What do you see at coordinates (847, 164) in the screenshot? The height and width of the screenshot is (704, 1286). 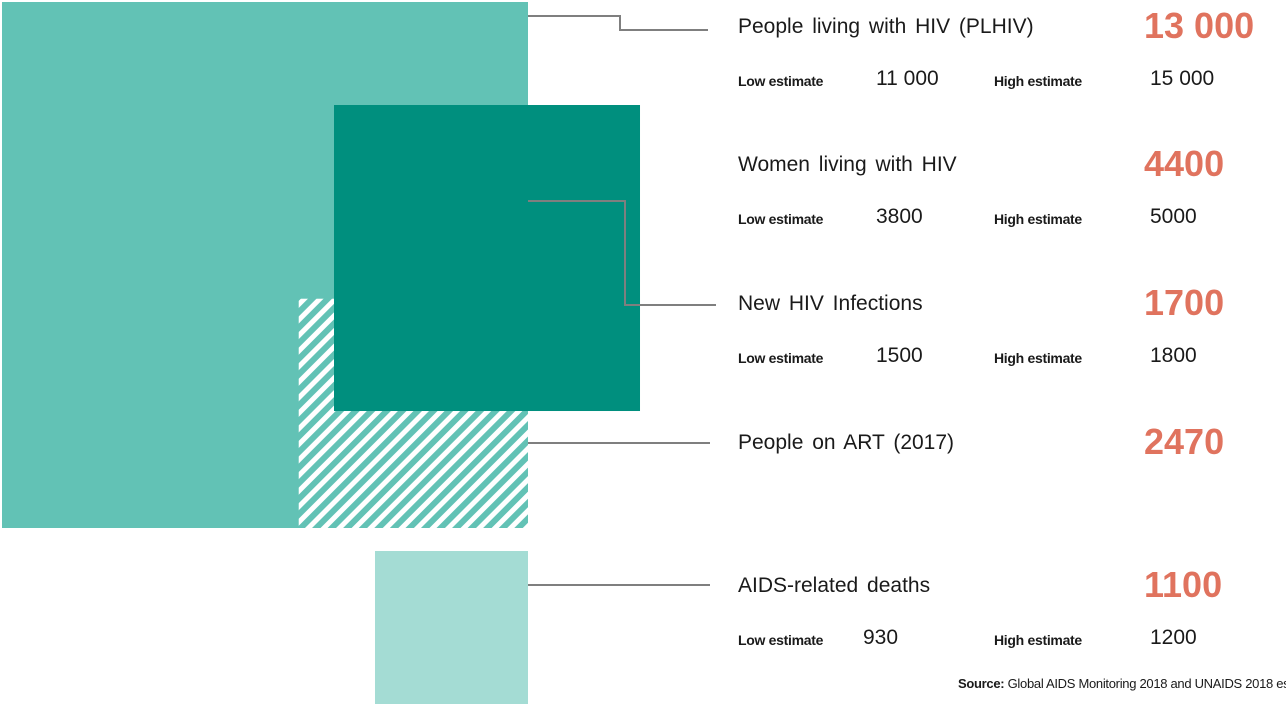 I see `stat-label: Women living with HIV` at bounding box center [847, 164].